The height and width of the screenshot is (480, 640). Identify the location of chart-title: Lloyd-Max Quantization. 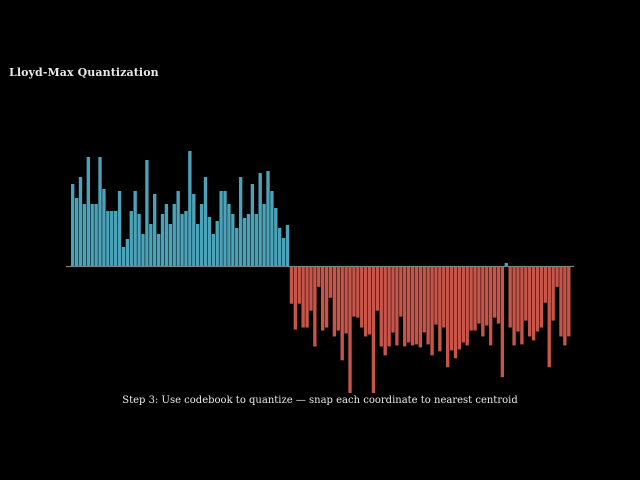
(84, 72).